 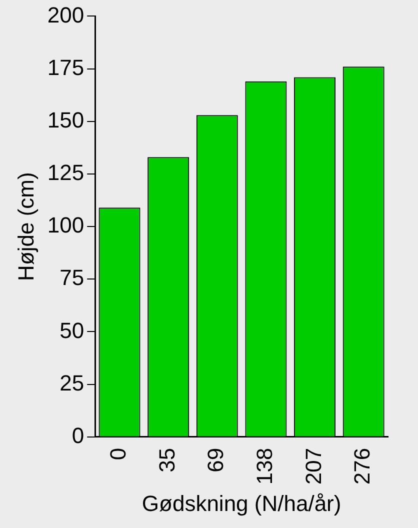 I want to click on y-tick-label: 200, so click(x=65, y=15).